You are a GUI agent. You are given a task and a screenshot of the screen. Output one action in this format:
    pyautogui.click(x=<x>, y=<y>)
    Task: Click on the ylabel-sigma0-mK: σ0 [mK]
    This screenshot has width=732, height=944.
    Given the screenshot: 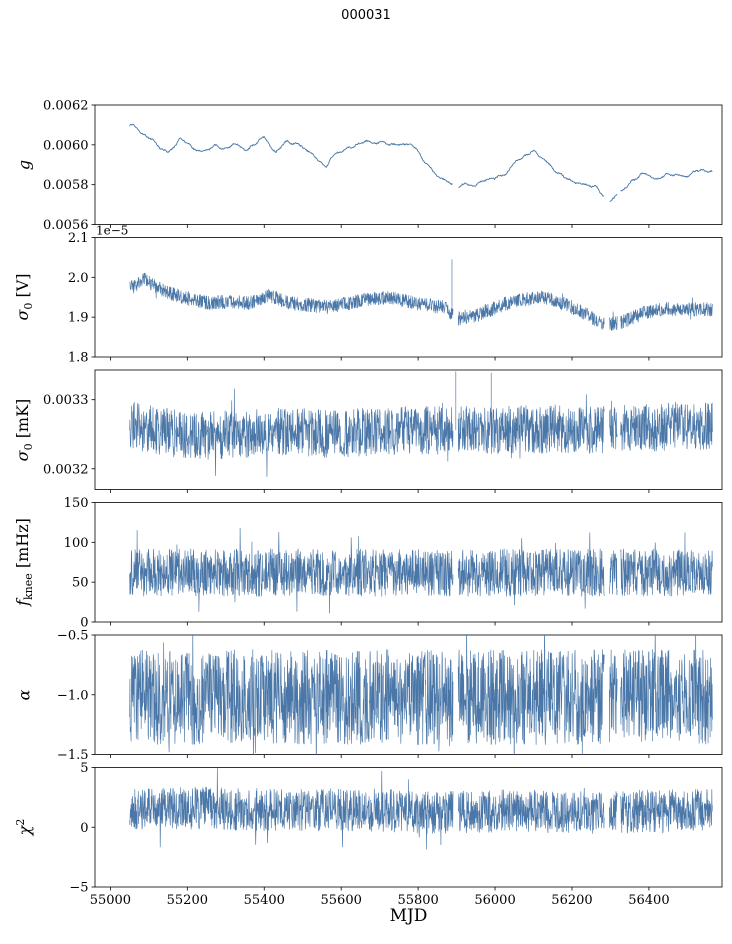 What is the action you would take?
    pyautogui.click(x=24, y=430)
    